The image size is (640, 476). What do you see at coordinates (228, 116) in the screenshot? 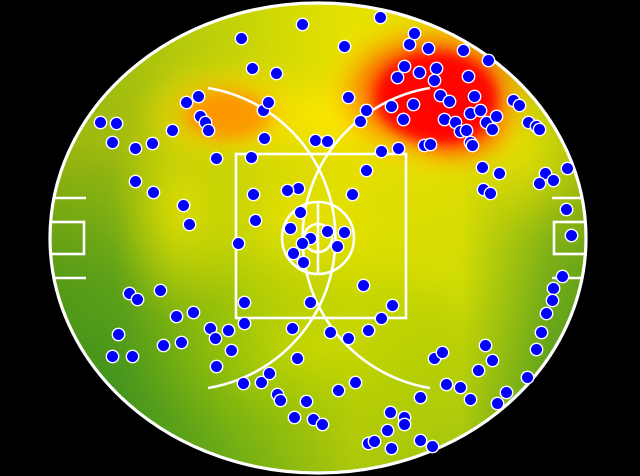
I see `heat-core-orange` at bounding box center [228, 116].